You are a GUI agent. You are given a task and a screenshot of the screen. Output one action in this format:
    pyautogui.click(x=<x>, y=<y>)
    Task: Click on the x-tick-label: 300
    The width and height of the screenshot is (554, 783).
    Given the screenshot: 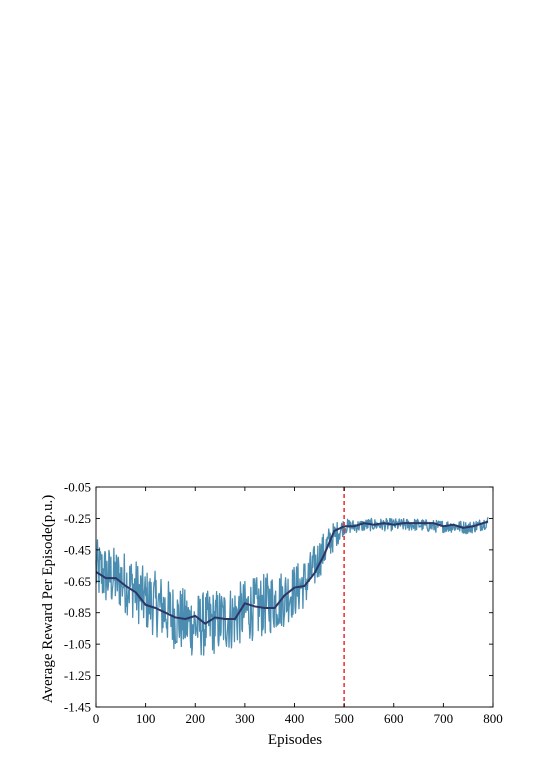 What is the action you would take?
    pyautogui.click(x=245, y=718)
    